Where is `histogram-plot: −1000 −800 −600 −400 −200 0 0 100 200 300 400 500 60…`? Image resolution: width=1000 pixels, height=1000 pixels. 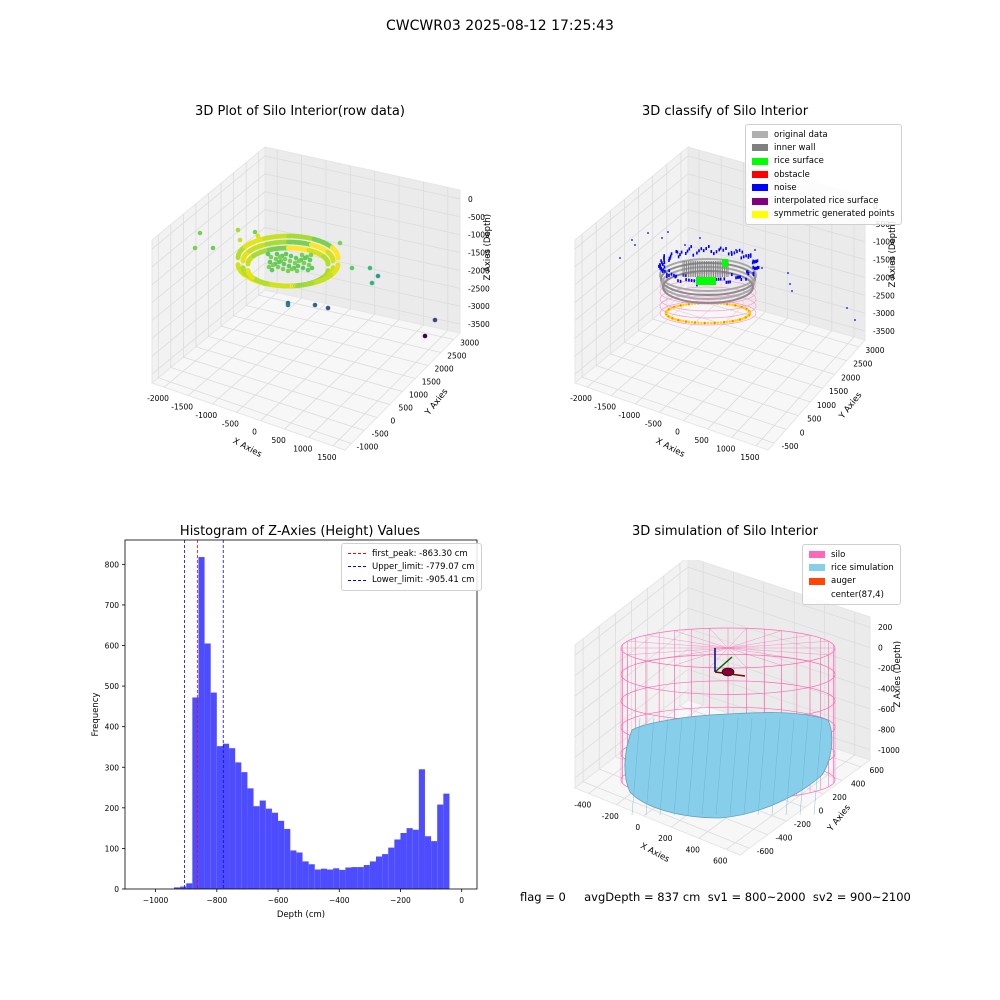 histogram-plot: −1000 −800 −600 −400 −200 0 0 100 200 300 400 500 60… is located at coordinates (284, 729).